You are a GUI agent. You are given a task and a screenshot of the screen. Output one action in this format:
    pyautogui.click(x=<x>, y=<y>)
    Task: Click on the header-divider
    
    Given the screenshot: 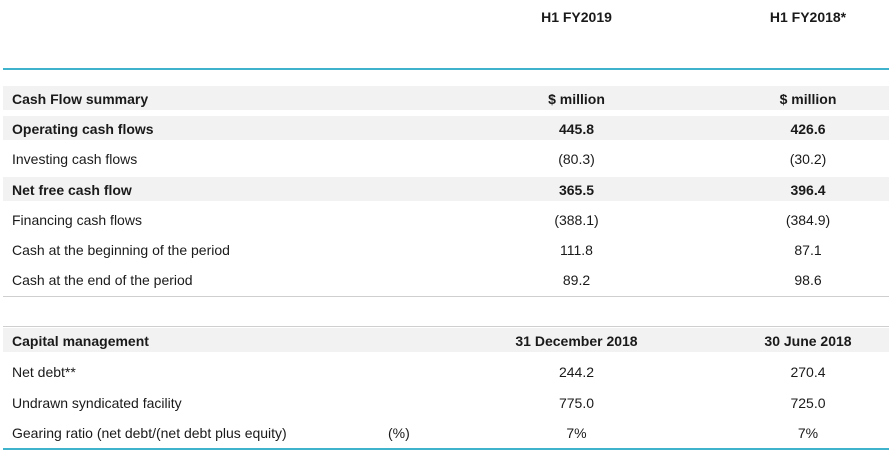 What is the action you would take?
    pyautogui.click(x=446, y=69)
    